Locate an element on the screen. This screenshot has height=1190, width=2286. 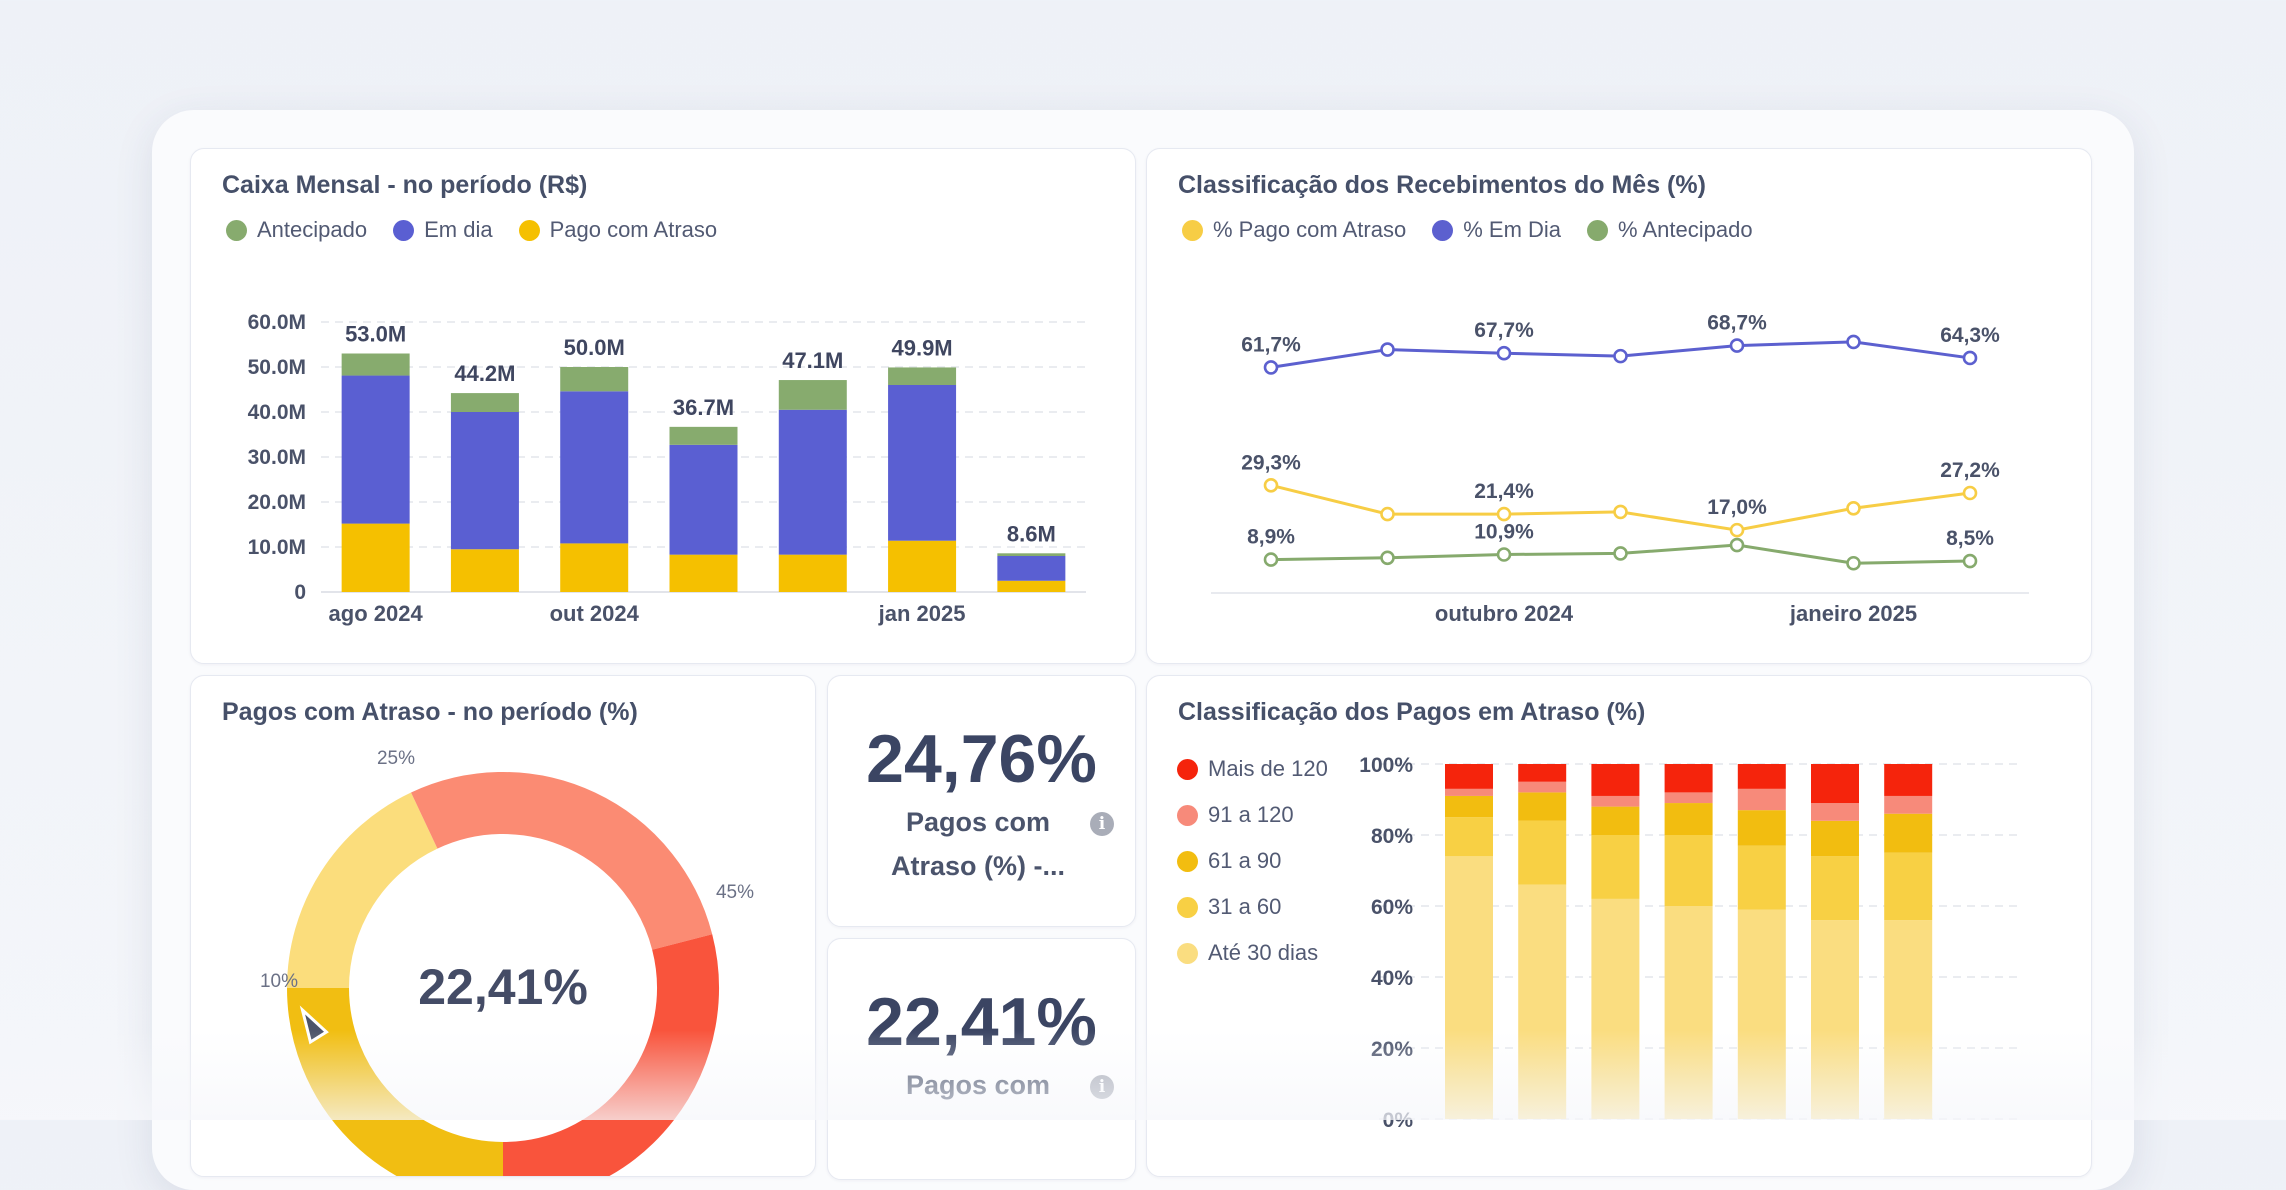
legend-item-antecipado: % Antecipado is located at coordinates (1670, 230).